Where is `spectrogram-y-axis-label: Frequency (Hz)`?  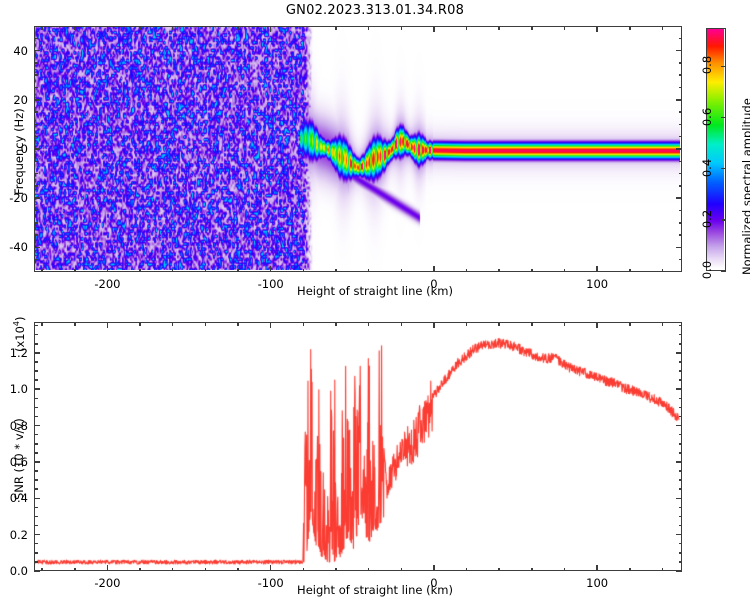 spectrogram-y-axis-label: Frequency (Hz) is located at coordinates (19, 151).